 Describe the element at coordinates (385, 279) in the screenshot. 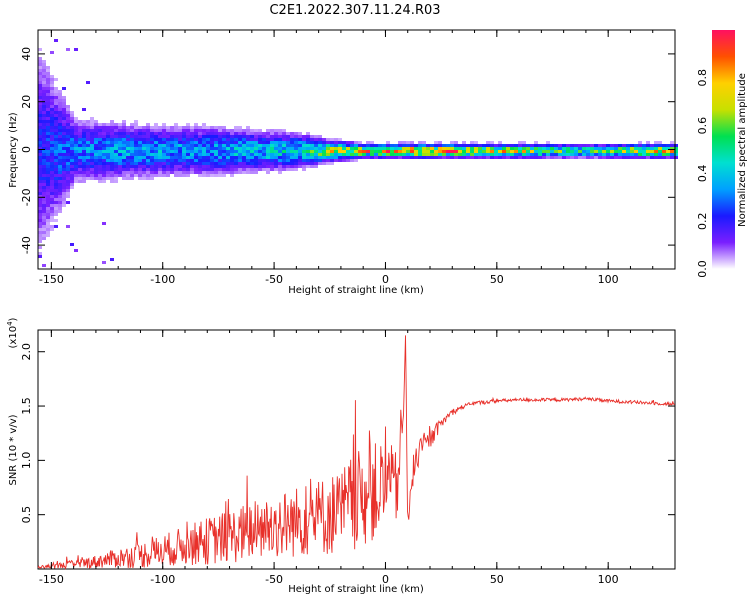

I see `x-tick-label: 0` at that location.